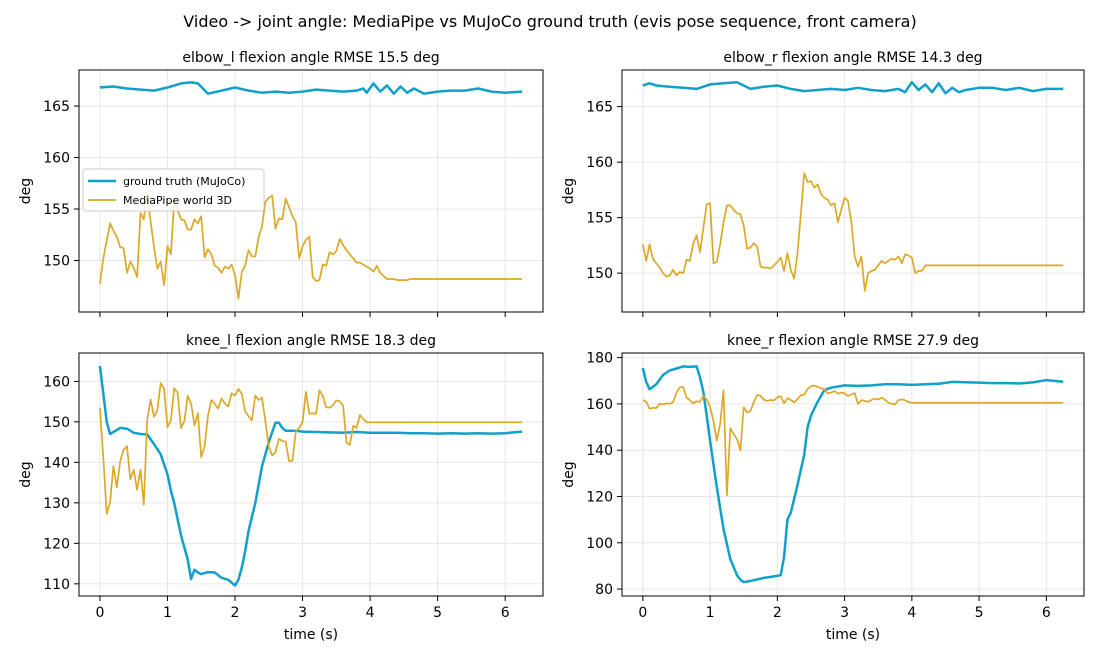  I want to click on y-tick-label-elbow-r-150: 150, so click(599, 274).